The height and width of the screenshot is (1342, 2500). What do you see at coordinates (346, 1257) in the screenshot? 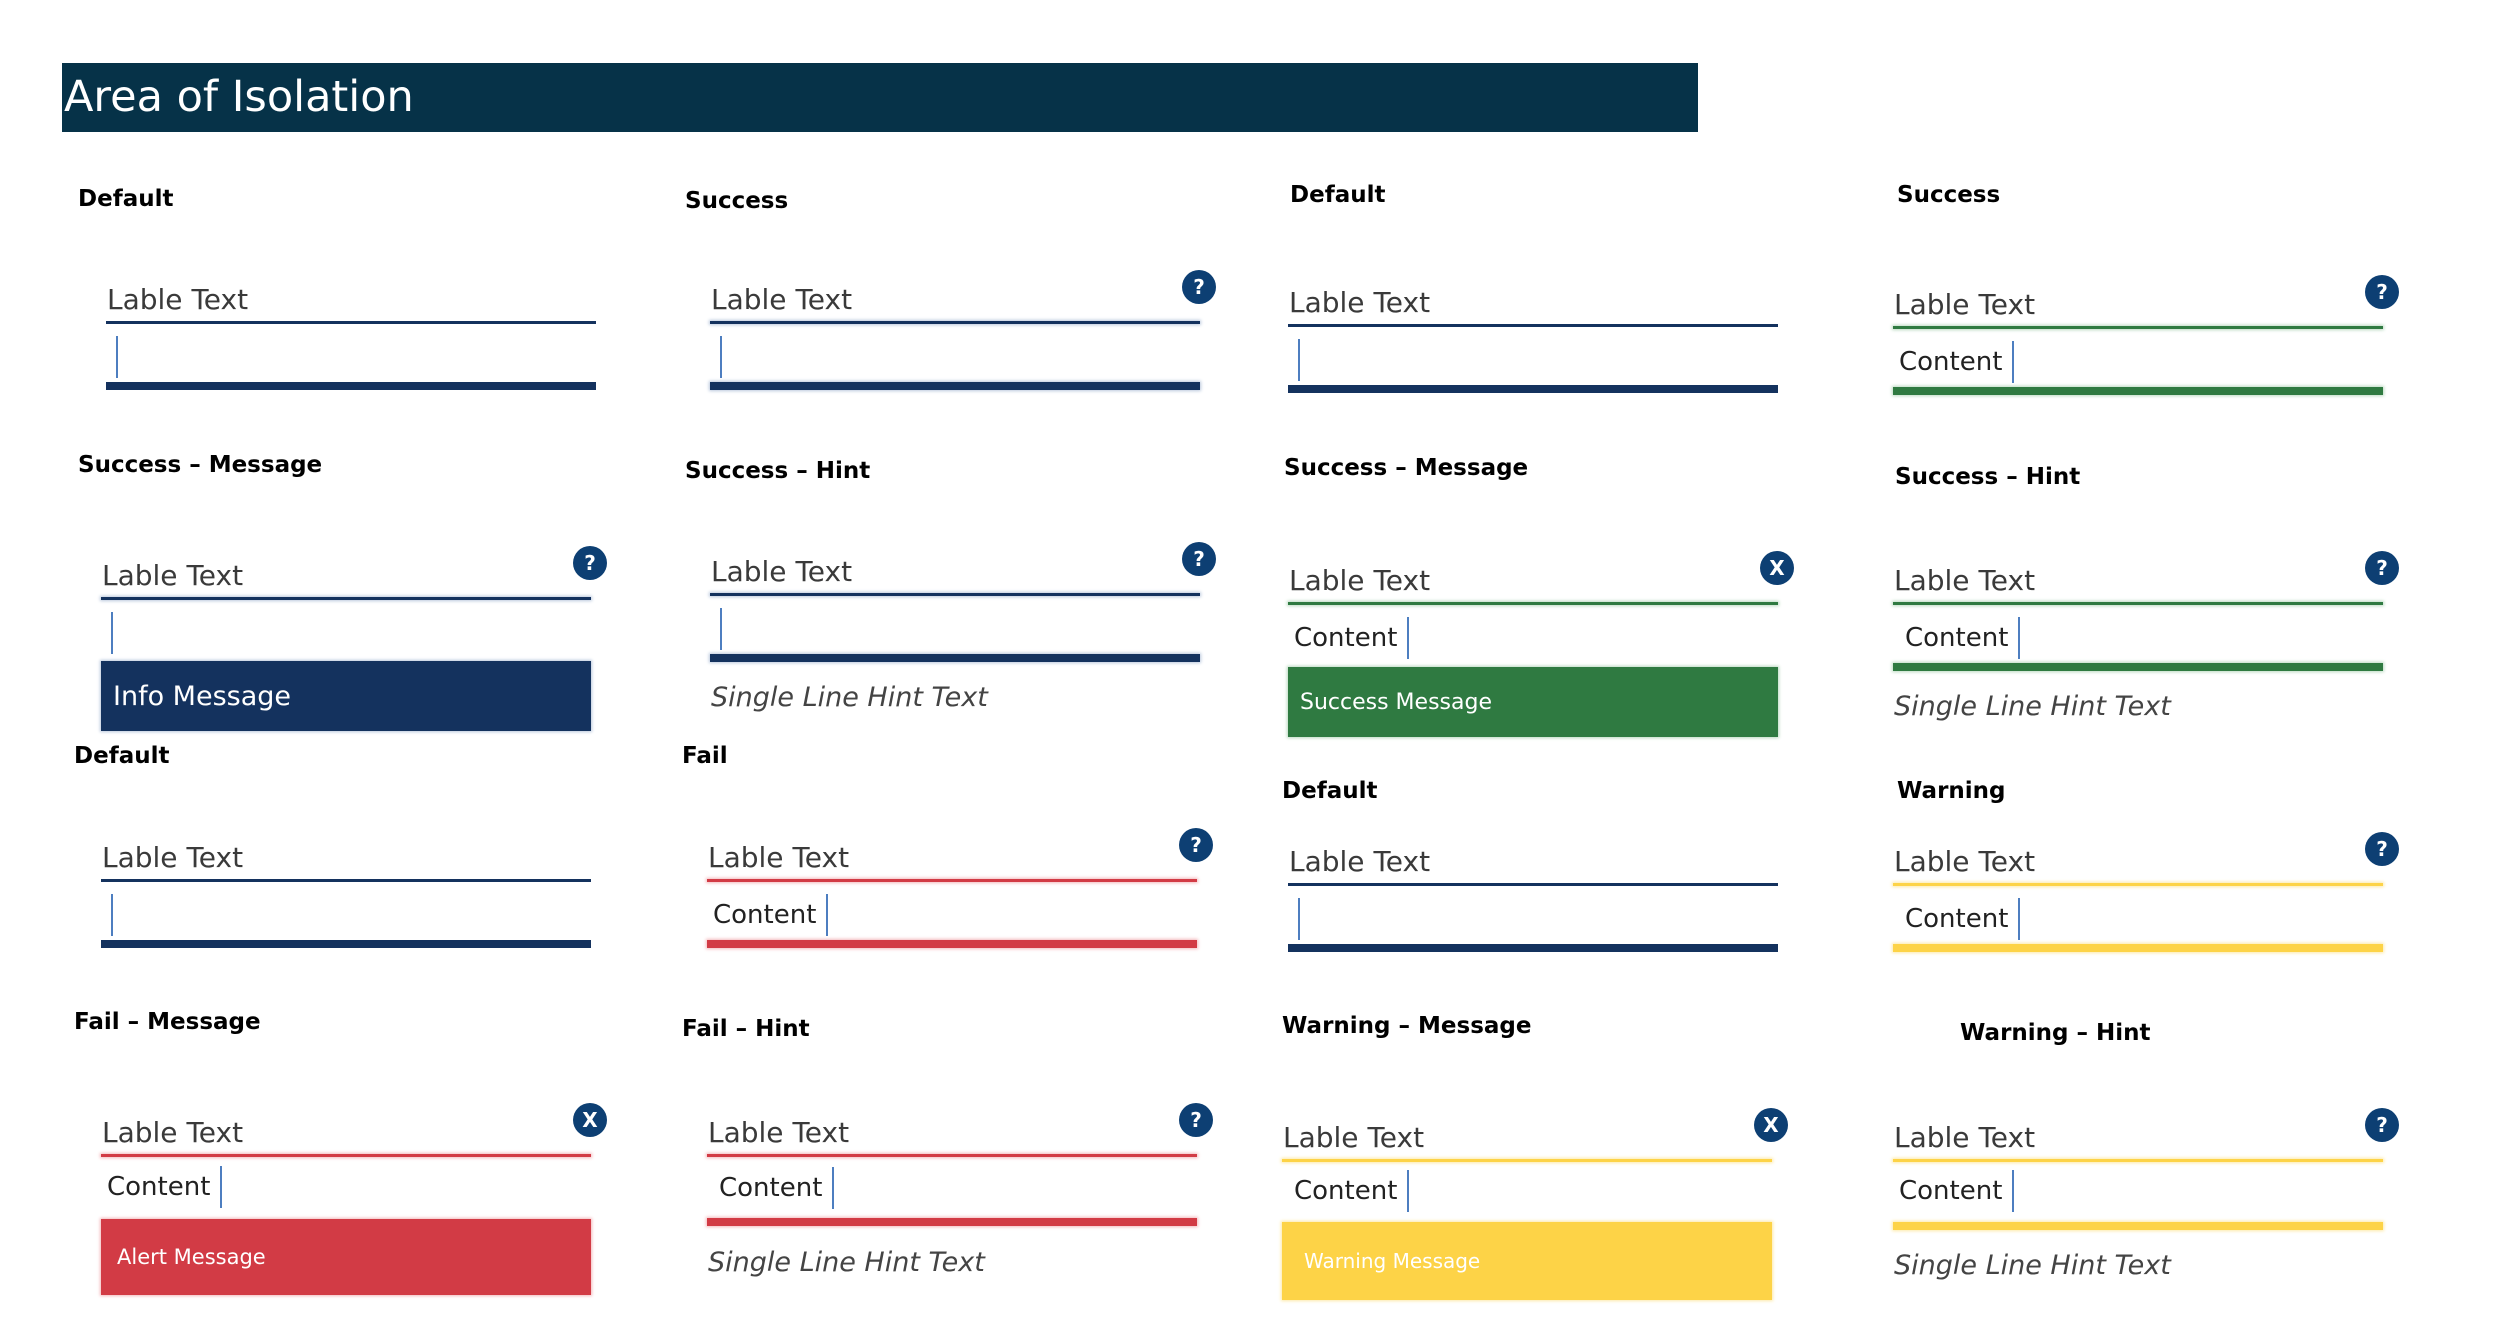
I see `alert-message: Alert Message` at bounding box center [346, 1257].